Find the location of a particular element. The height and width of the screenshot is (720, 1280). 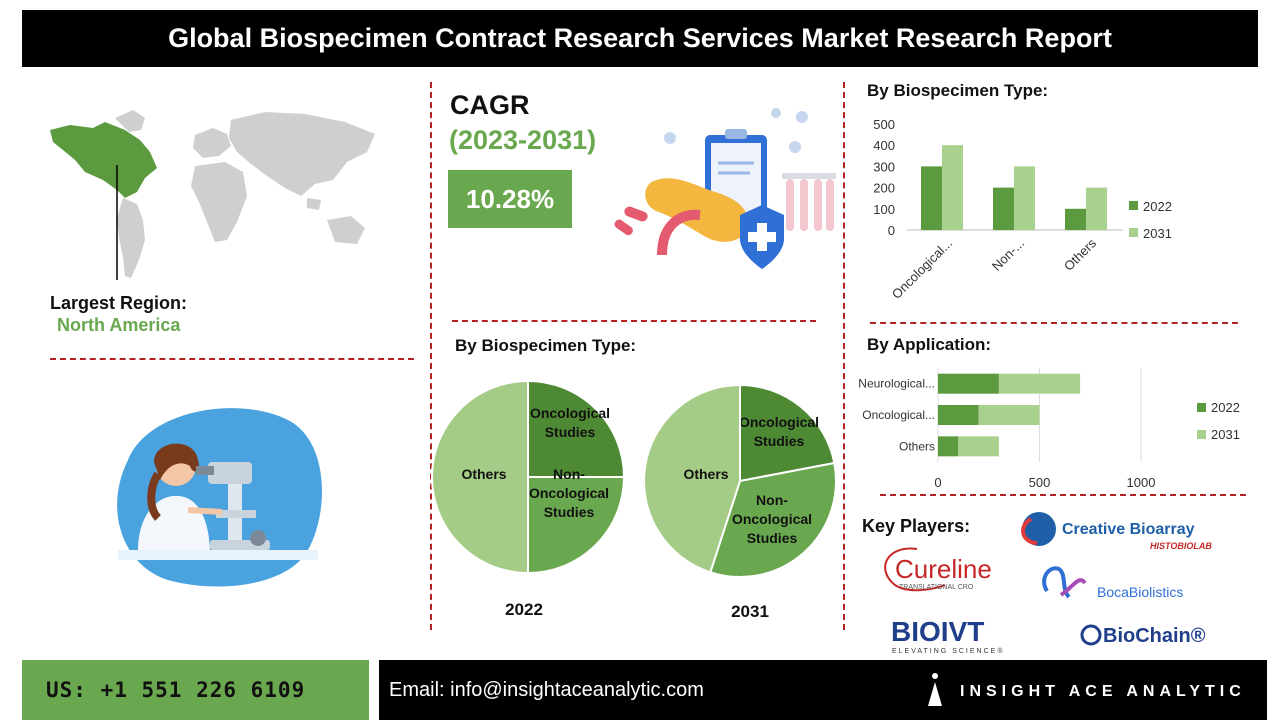

key-players-title: Key Players: is located at coordinates (916, 526).